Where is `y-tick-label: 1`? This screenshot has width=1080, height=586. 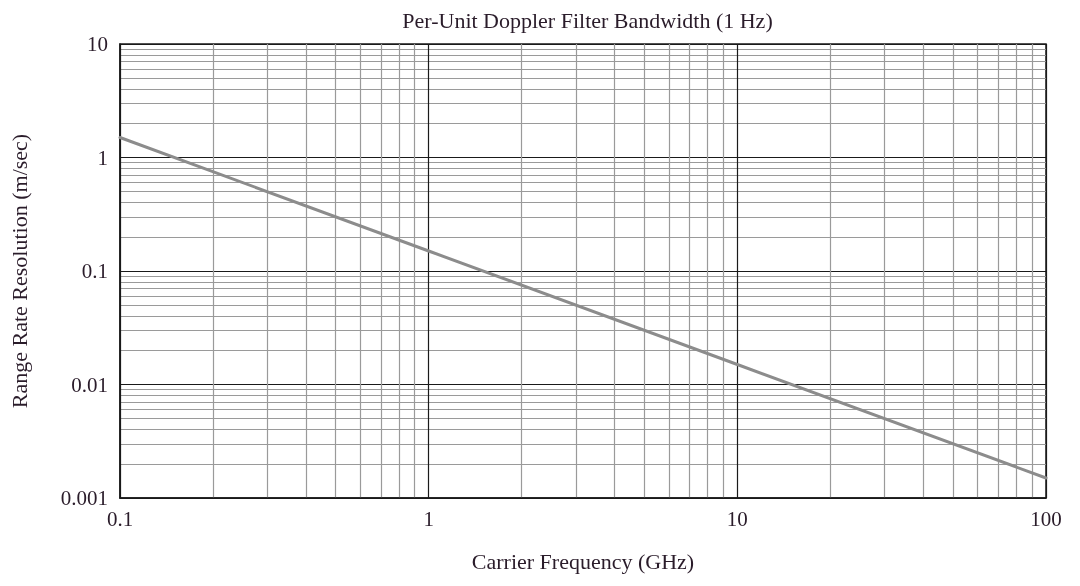
y-tick-label: 1 is located at coordinates (102, 157).